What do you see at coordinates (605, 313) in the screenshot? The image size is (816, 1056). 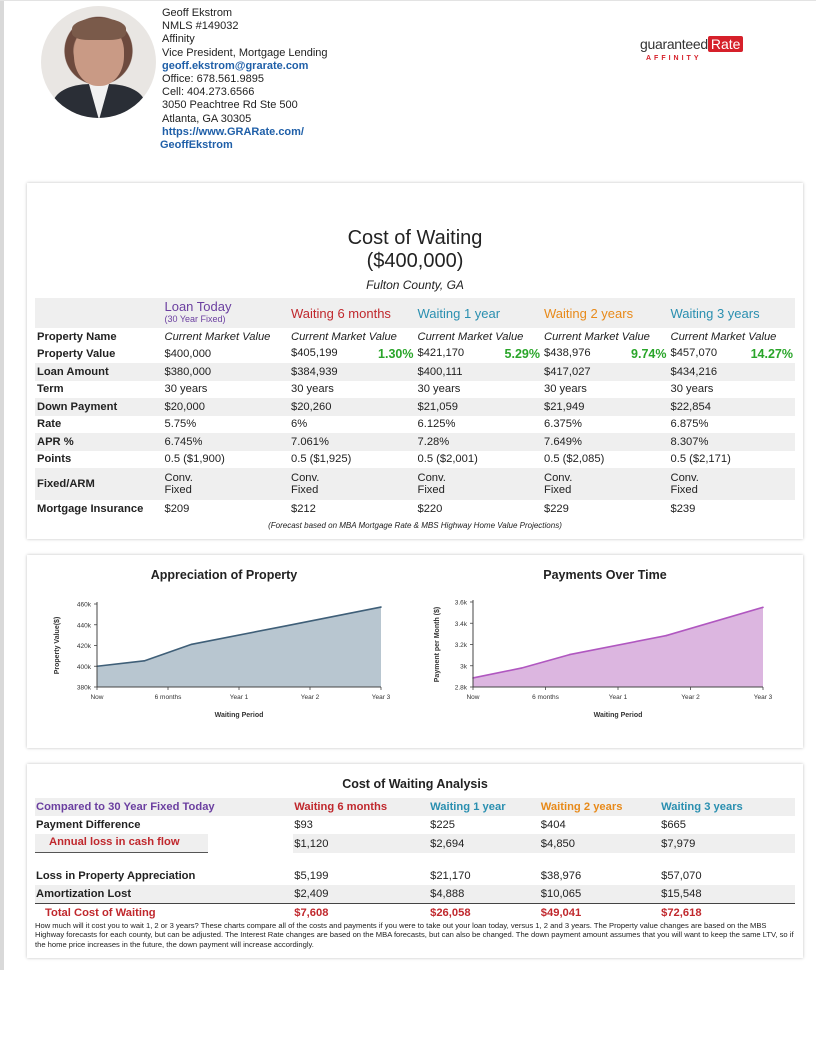 I see `col-waiting-2-years: Waiting 2 years` at bounding box center [605, 313].